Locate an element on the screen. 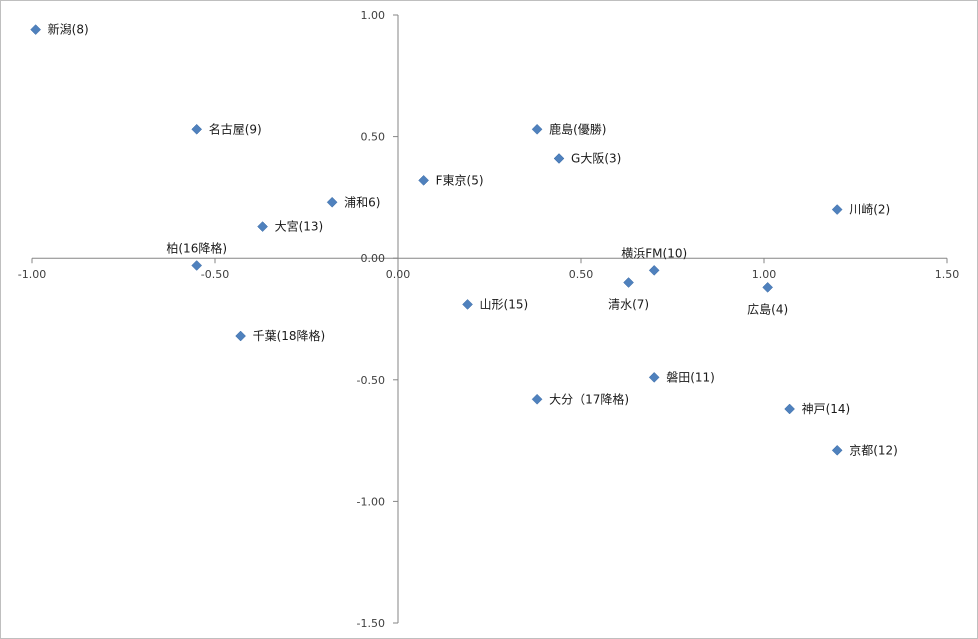 Image resolution: width=978 pixels, height=639 pixels. x-tick-label: 1.50 is located at coordinates (947, 274).